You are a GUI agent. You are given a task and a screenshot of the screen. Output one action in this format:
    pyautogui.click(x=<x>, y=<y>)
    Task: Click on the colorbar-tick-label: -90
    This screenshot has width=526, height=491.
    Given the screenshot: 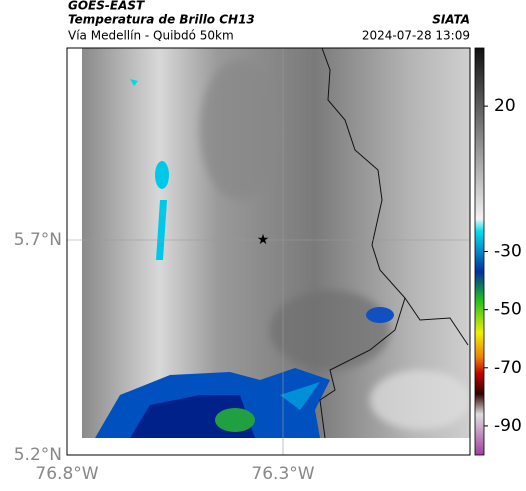 What is the action you would take?
    pyautogui.click(x=508, y=426)
    